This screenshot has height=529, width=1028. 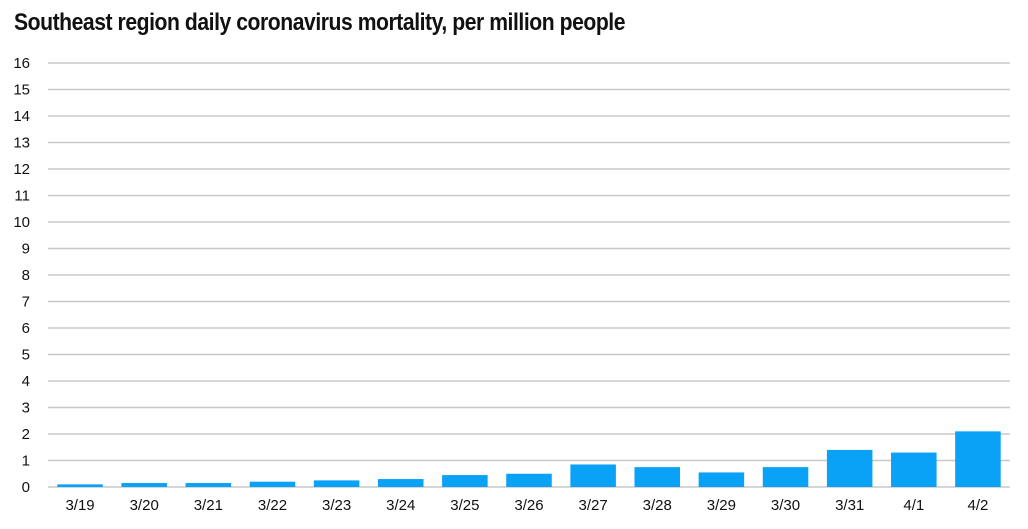 I want to click on x-tick-label: 3/28, so click(x=657, y=505).